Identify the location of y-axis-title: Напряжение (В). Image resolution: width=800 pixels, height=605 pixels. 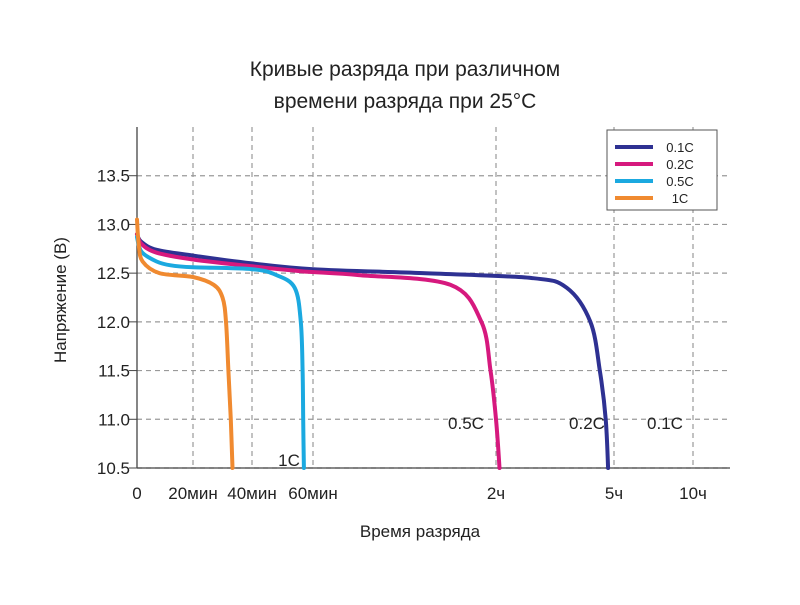
(60, 300).